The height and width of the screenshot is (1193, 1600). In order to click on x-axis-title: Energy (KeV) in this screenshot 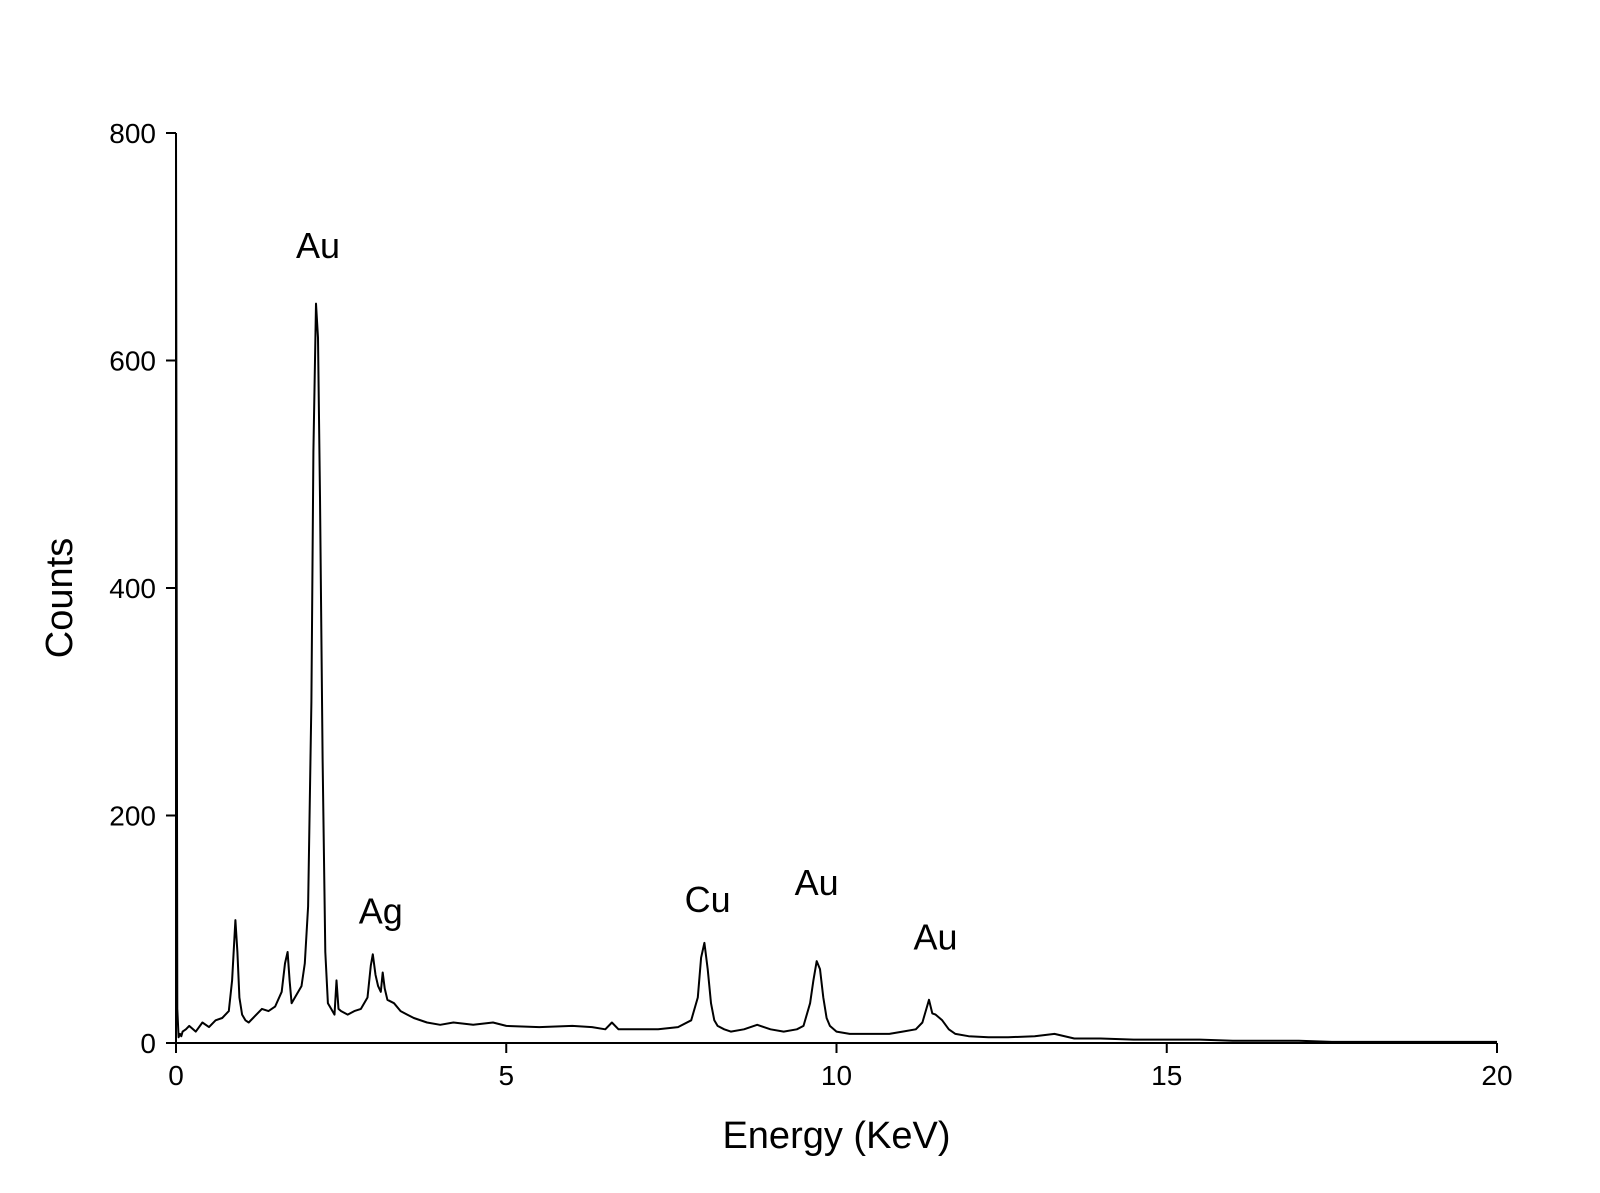, I will do `click(836, 1136)`.